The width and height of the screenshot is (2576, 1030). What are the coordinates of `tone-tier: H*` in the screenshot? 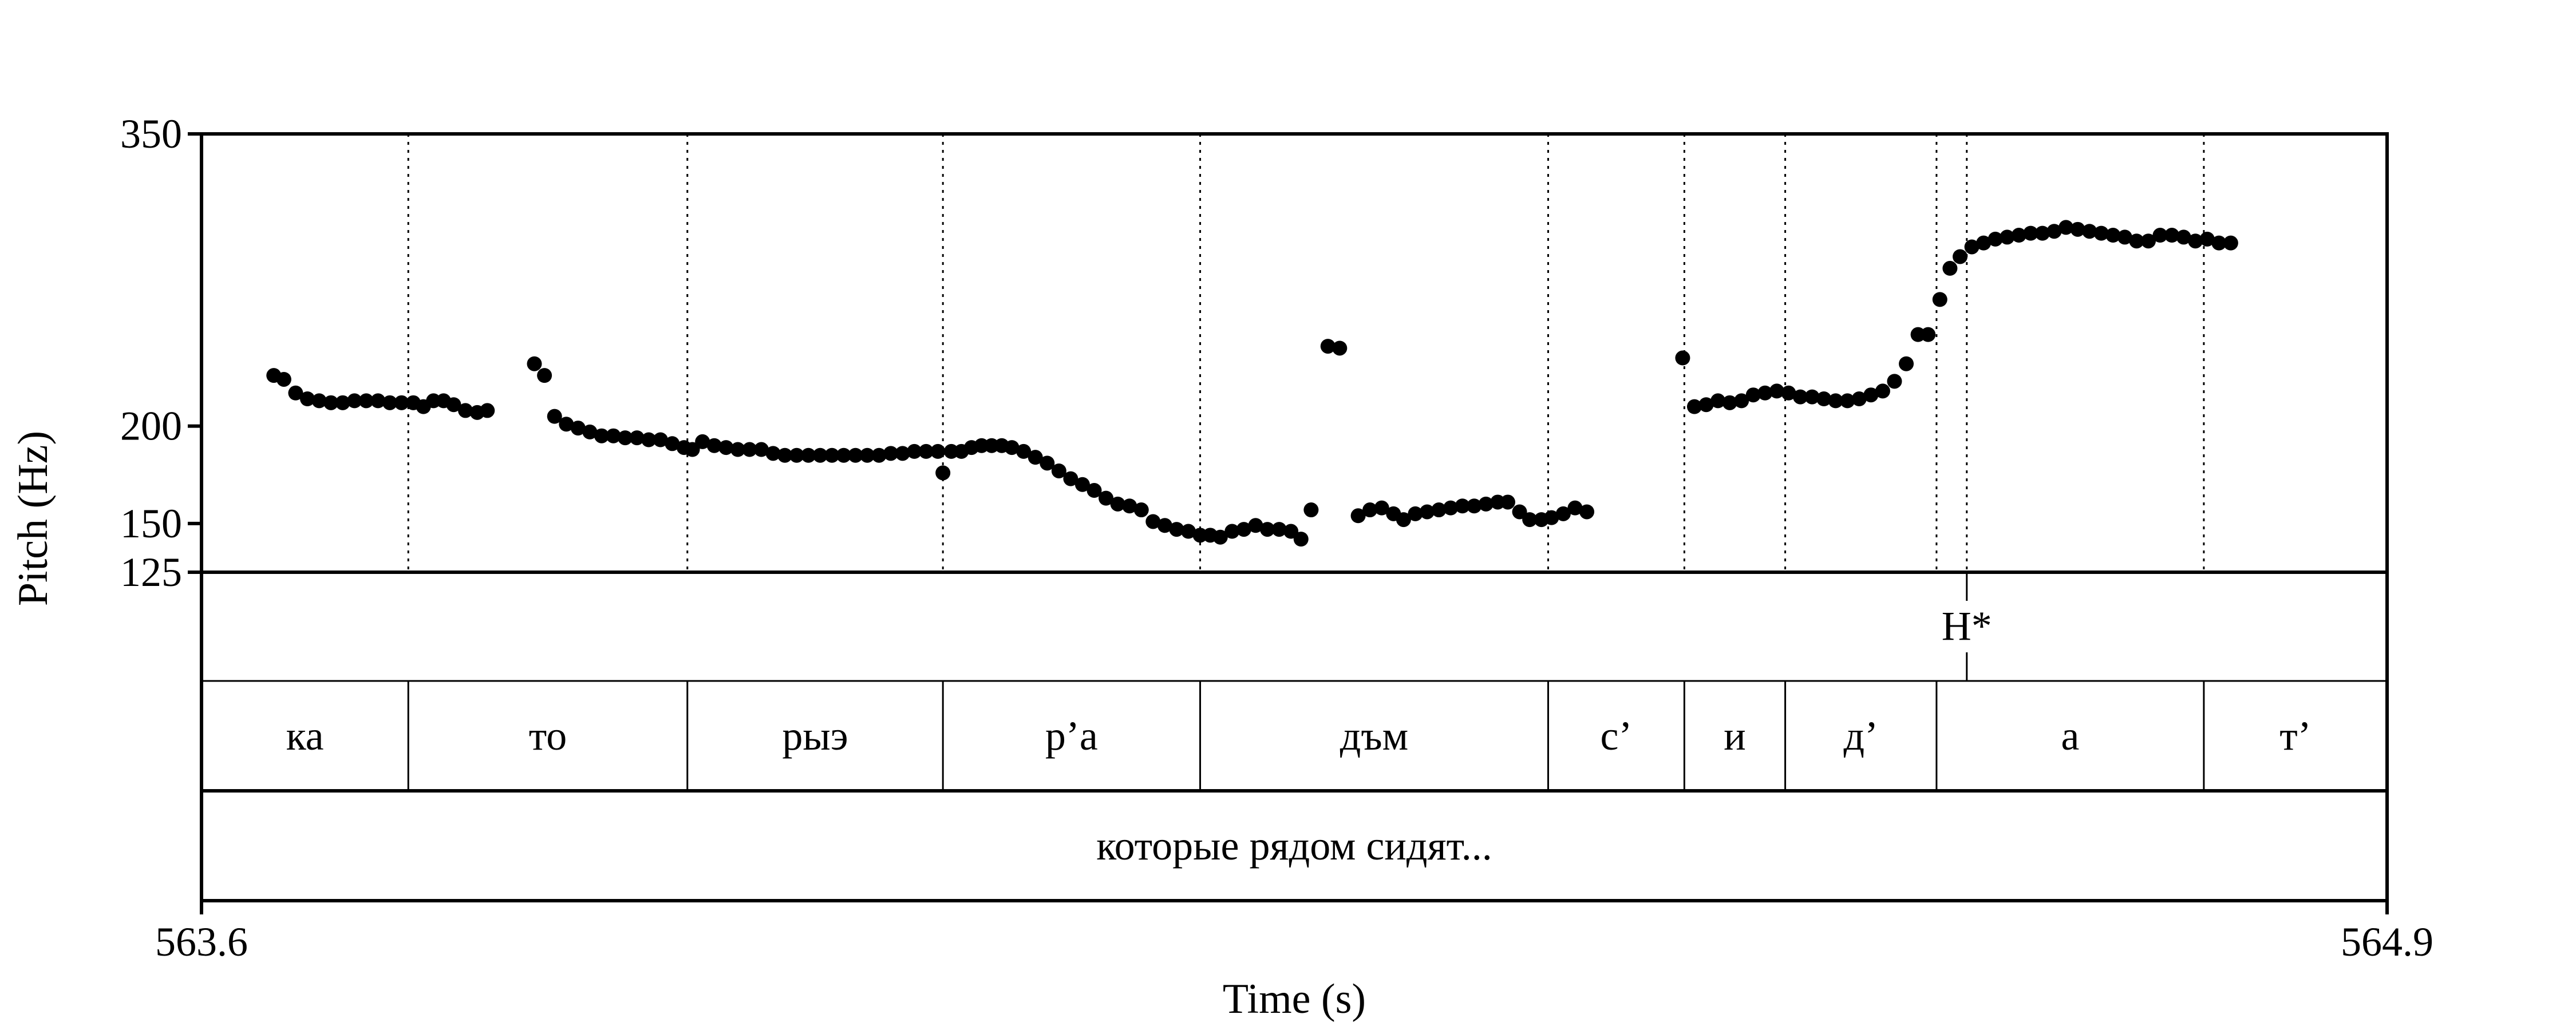 It's located at (1967, 407).